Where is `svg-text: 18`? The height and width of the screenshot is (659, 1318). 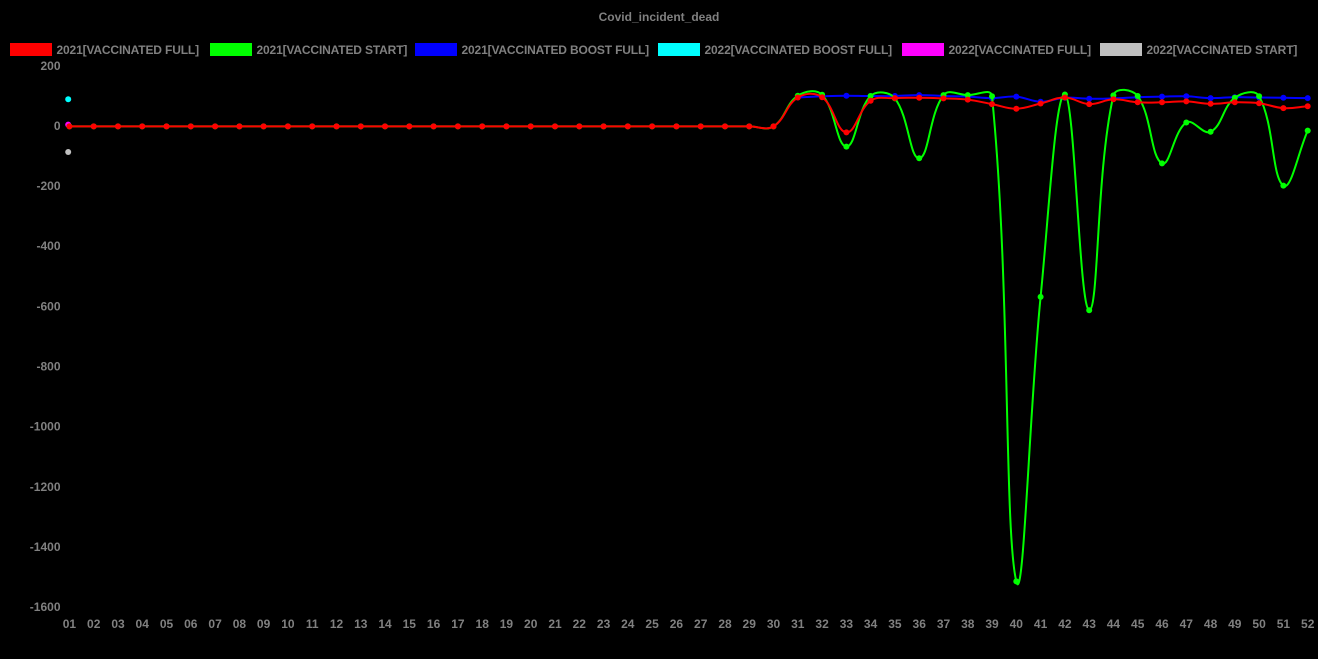 svg-text: 18 is located at coordinates (483, 624).